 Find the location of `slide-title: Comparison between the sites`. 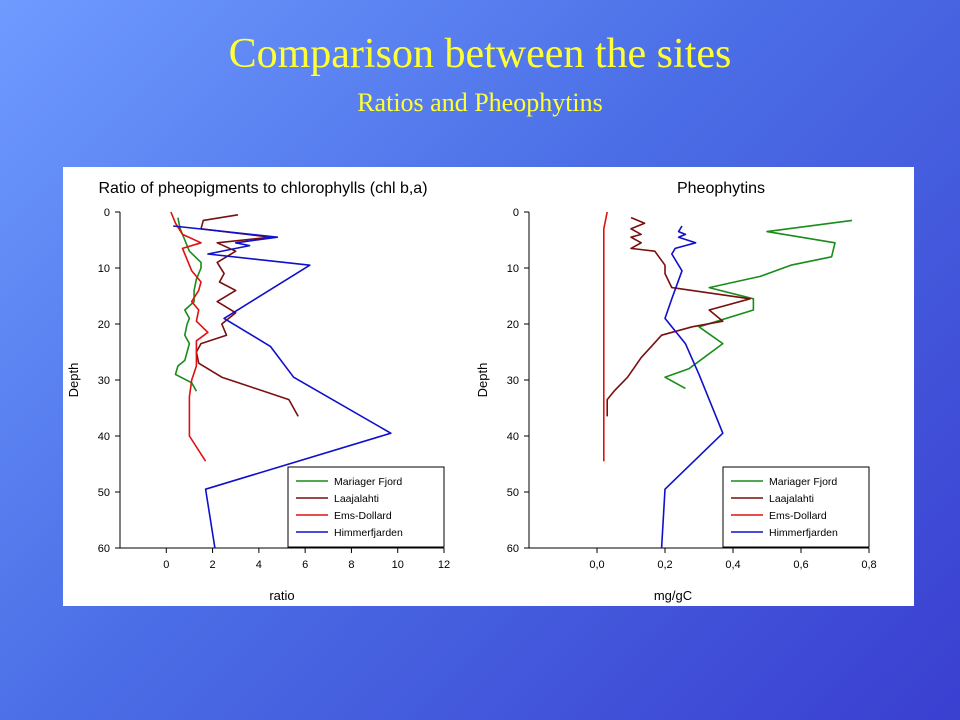

slide-title: Comparison between the sites is located at coordinates (480, 54).